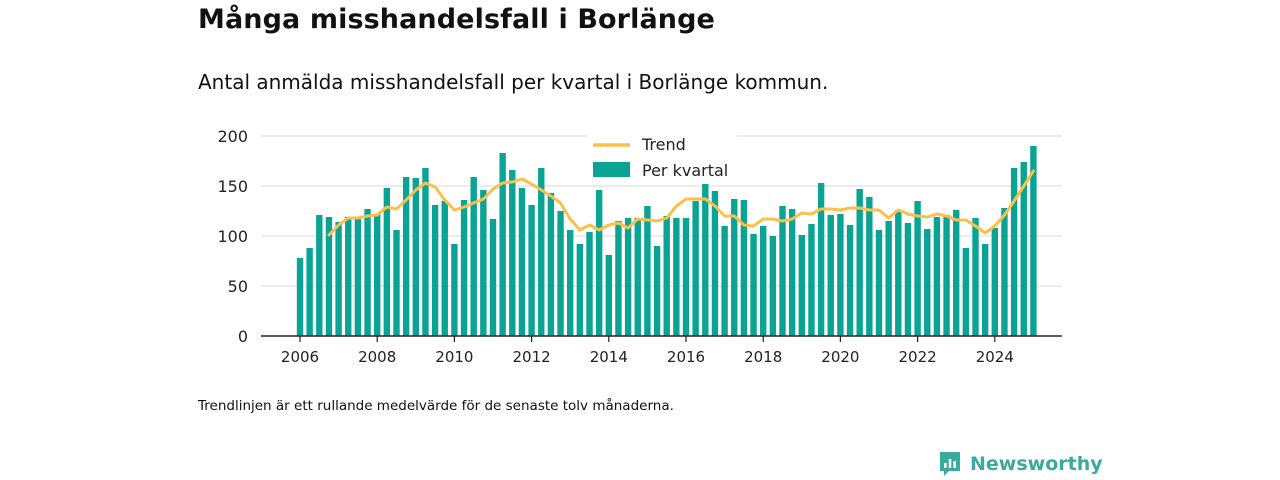 The width and height of the screenshot is (1280, 480). Describe the element at coordinates (243, 336) in the screenshot. I see `y-tick-label: 0` at that location.